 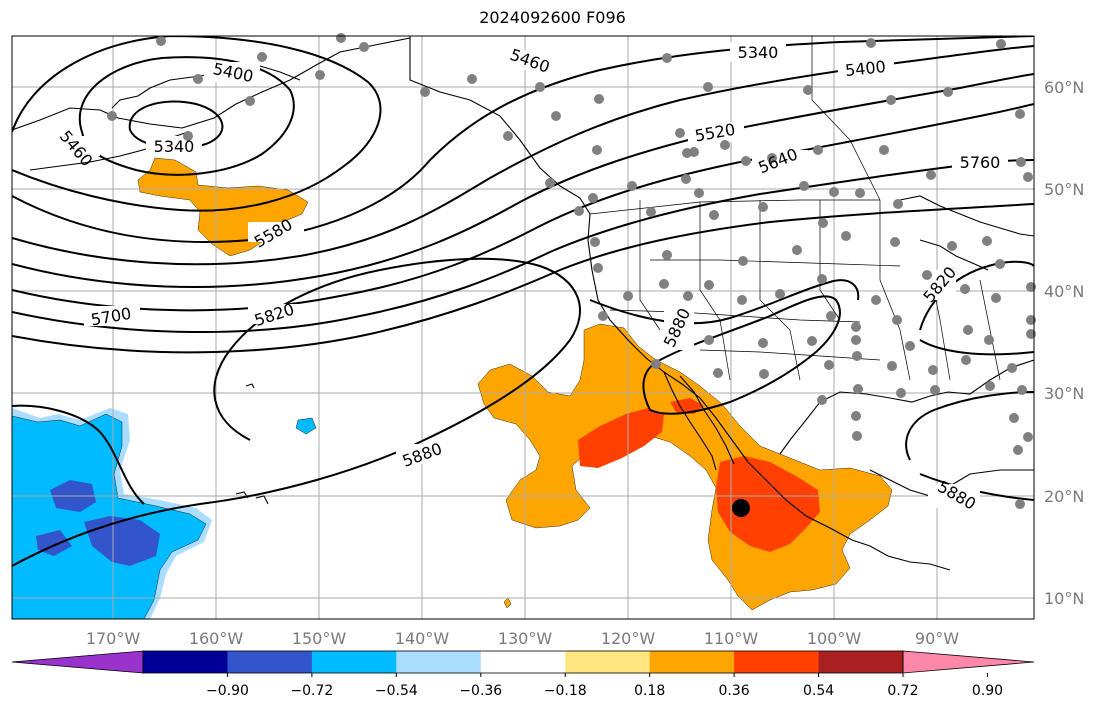 I want to click on lat-label: 20°N, so click(x=1064, y=496).